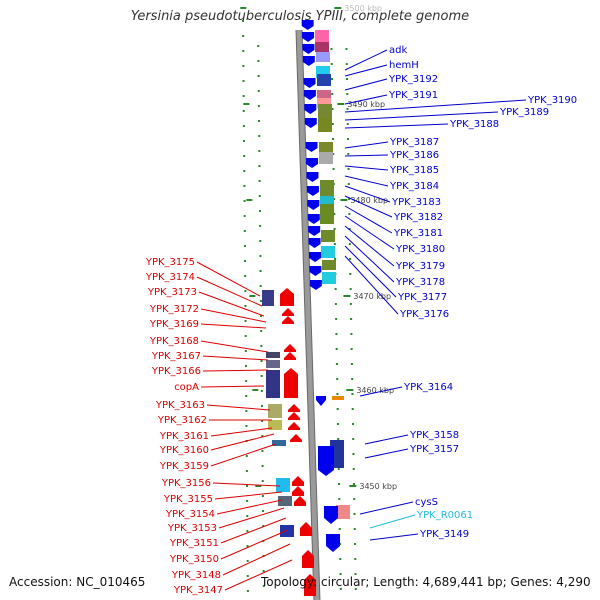 Image resolution: width=600 pixels, height=600 pixels. Describe the element at coordinates (176, 356) in the screenshot. I see `gene-label-ypk3167: YPK_3167` at that location.